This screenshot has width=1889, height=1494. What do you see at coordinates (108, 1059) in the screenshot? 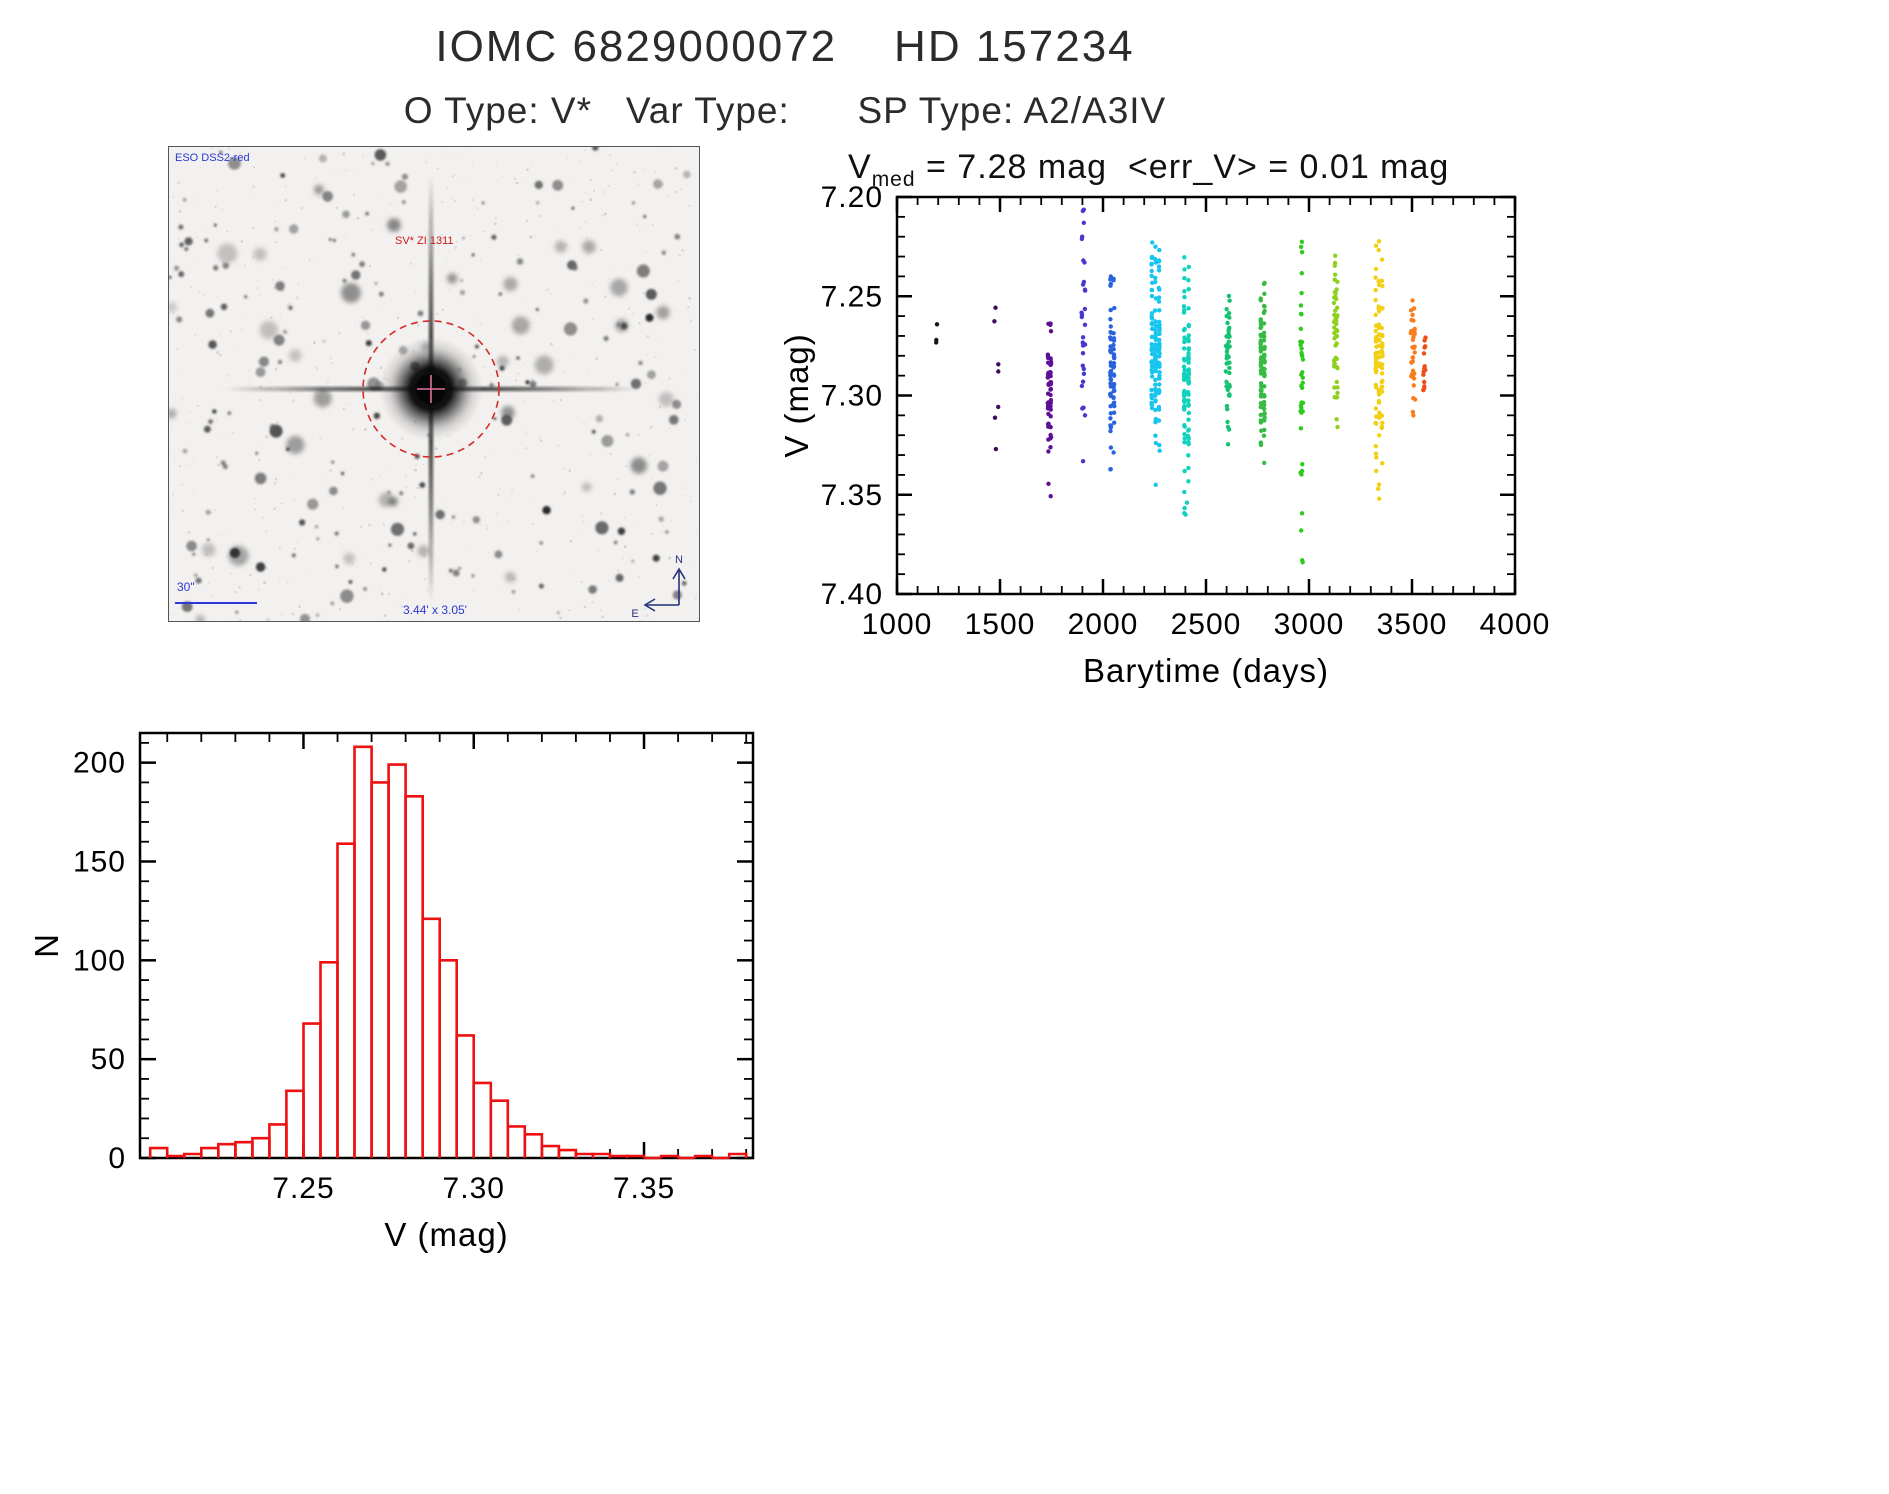
I see `y-tick-label: 50` at bounding box center [108, 1059].